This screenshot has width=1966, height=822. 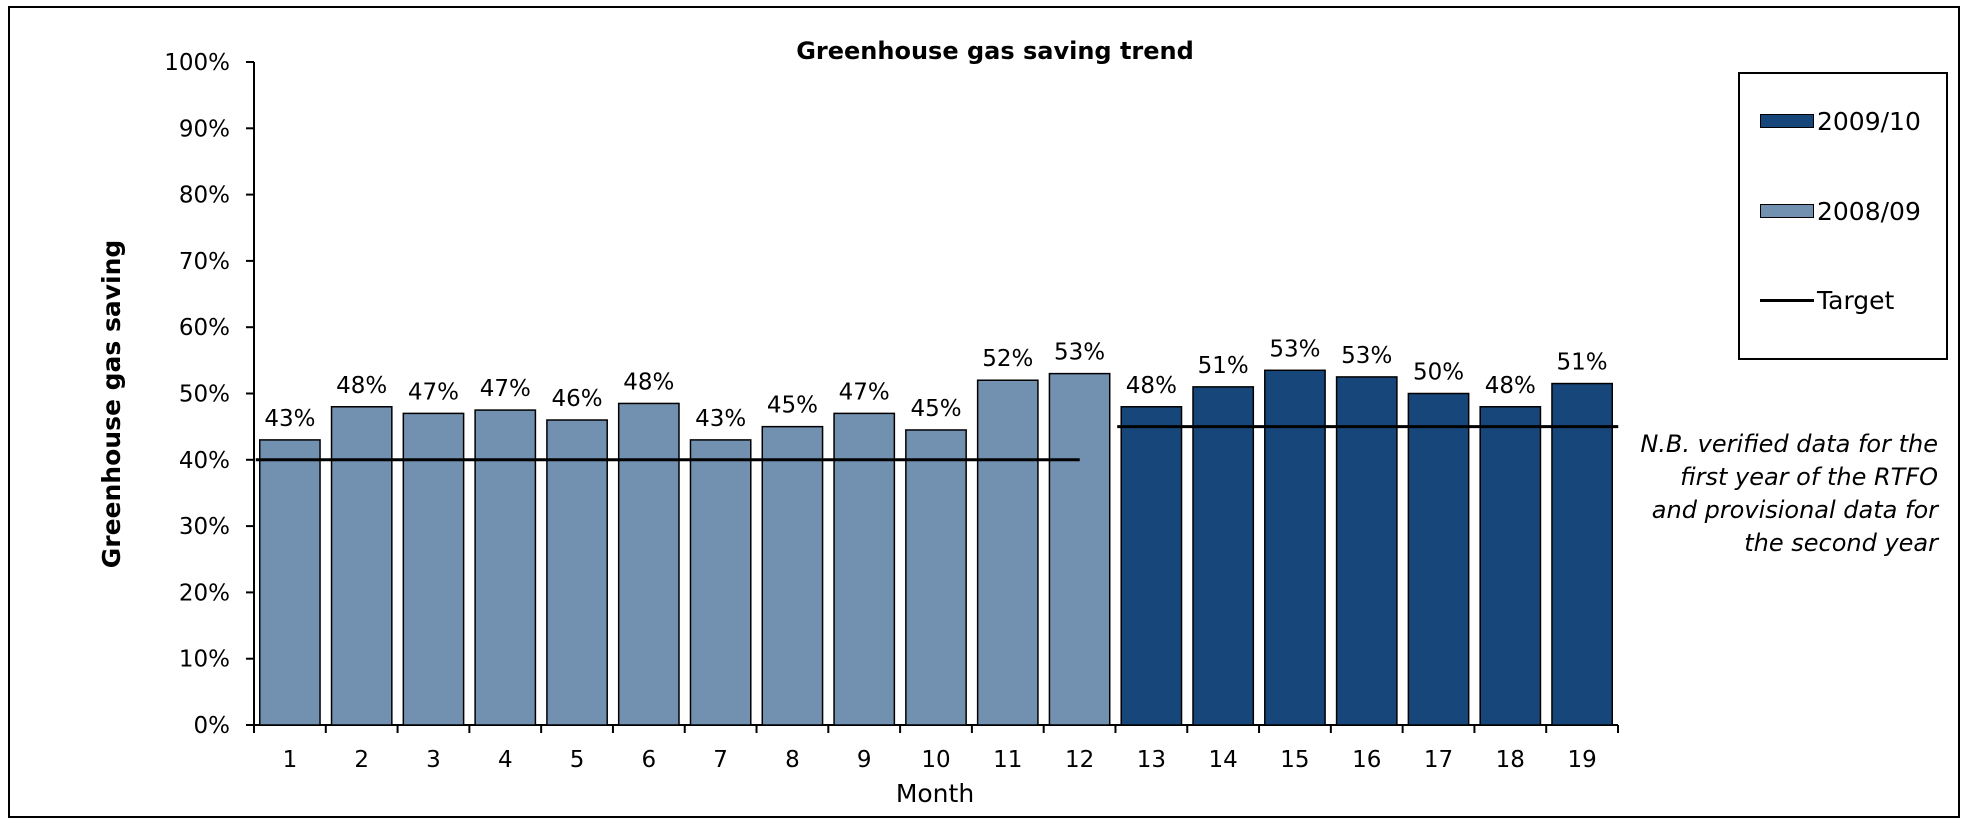 I want to click on y-tick-label: 40%, so click(x=204, y=461).